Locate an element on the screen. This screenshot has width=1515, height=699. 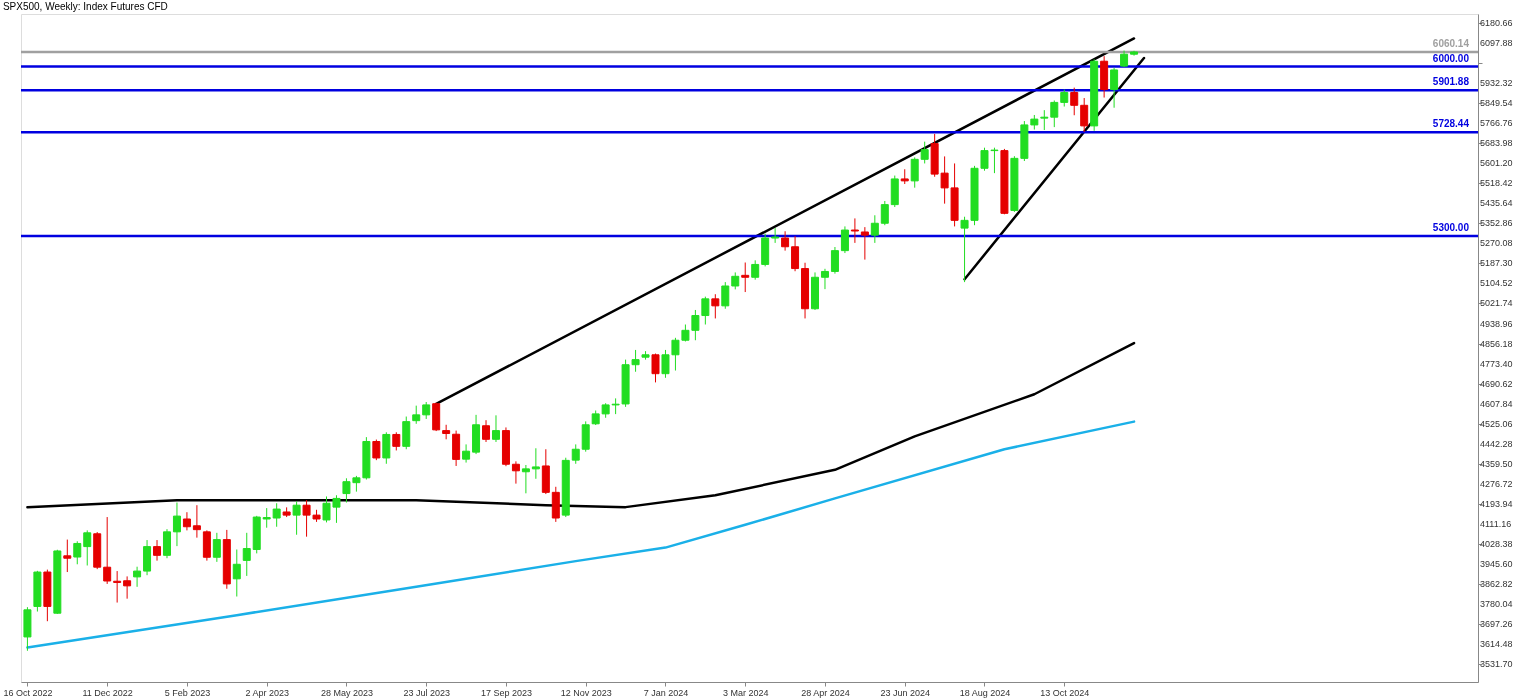
ref-line-label: 6000.00 is located at coordinates (1451, 58).